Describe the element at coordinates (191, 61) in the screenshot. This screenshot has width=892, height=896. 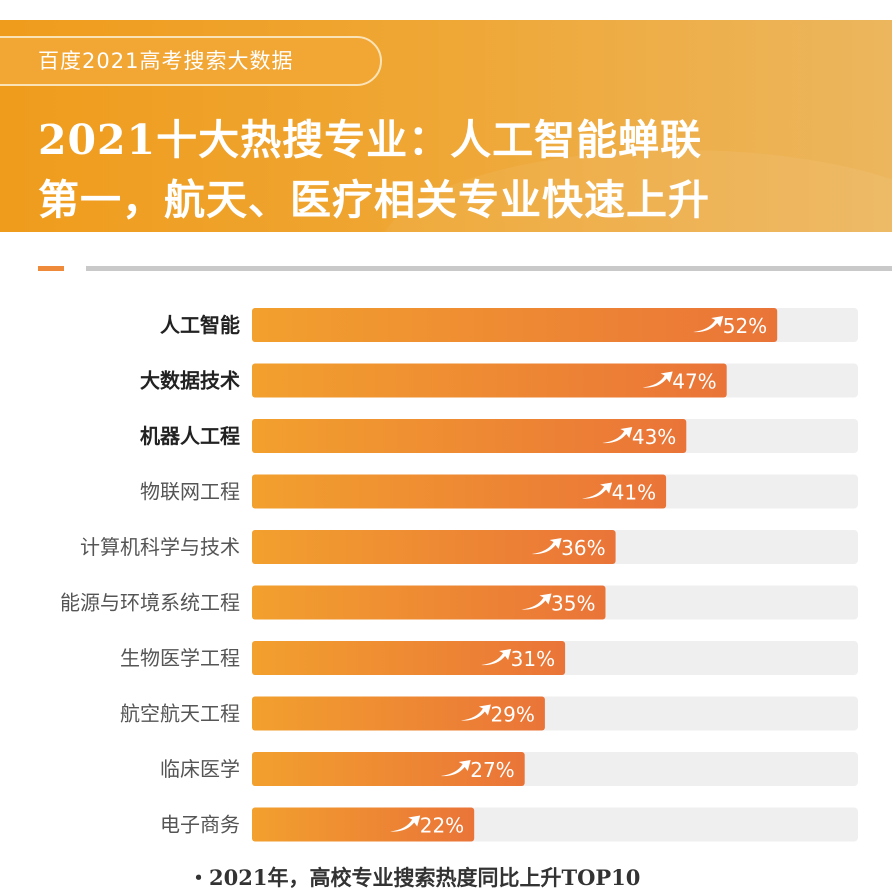
I see `source-badge: 百度2021高考搜索大数据` at that location.